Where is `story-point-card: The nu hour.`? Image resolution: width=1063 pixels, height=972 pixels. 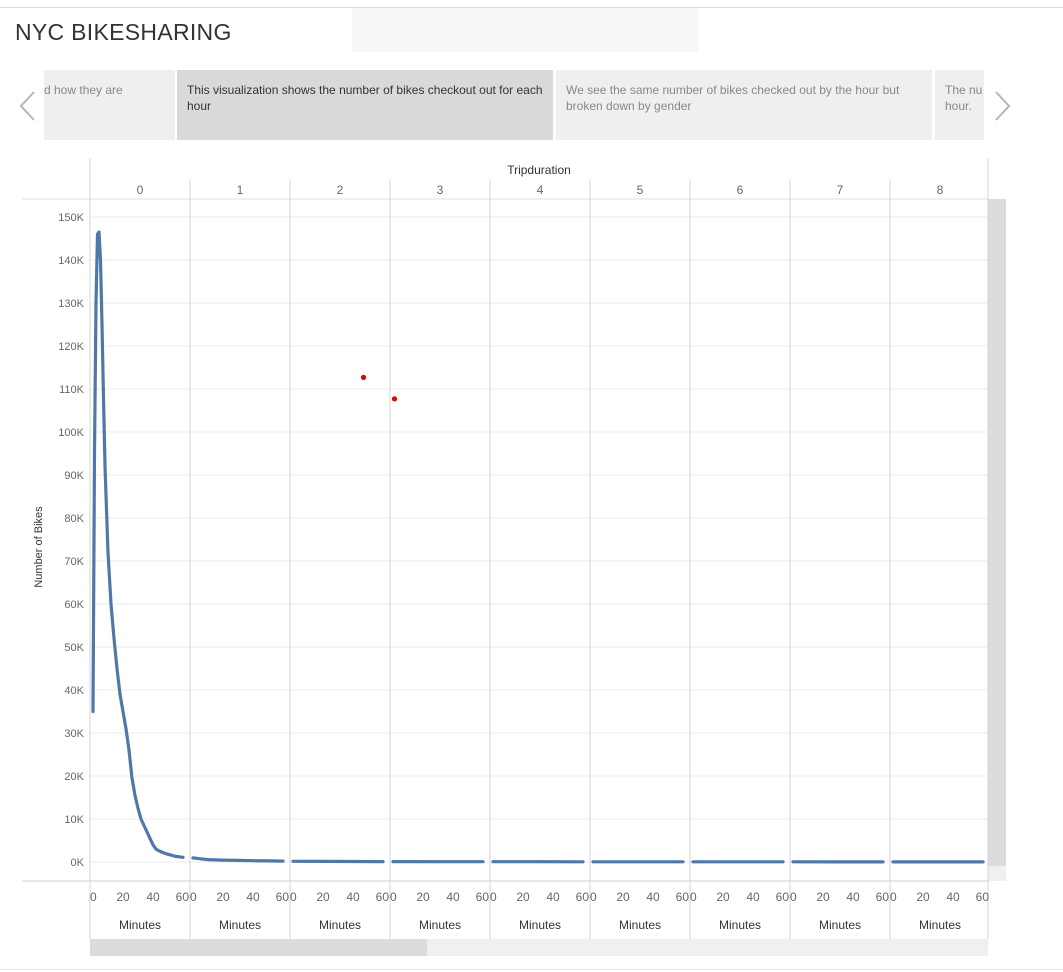 story-point-card: The nu hour. is located at coordinates (959, 105).